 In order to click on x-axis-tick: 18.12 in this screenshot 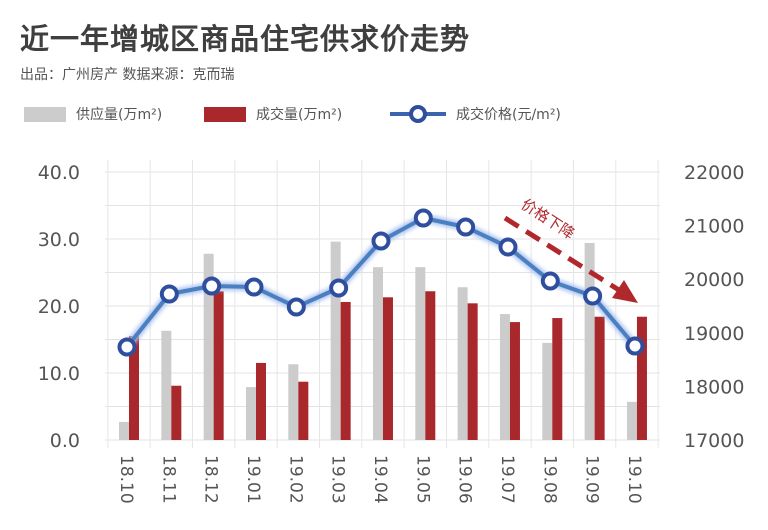, I will do `click(211, 479)`.